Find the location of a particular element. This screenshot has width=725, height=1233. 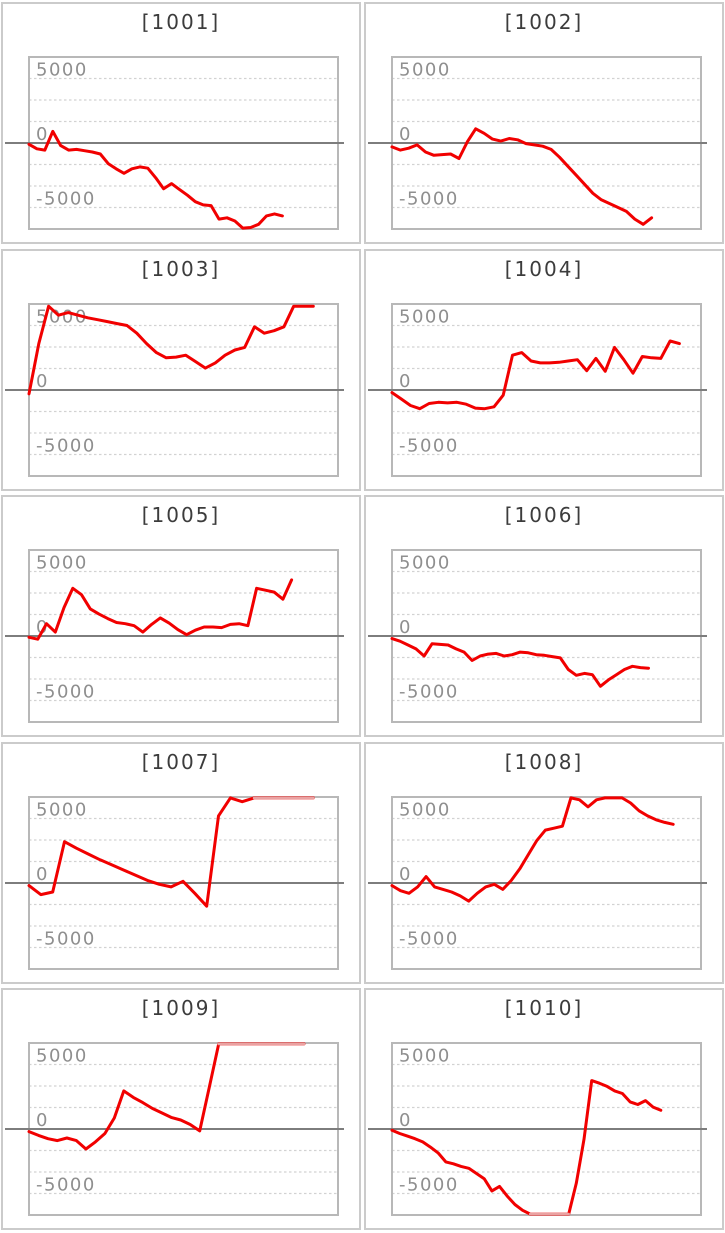

chart-title: [1006] is located at coordinates (544, 515).